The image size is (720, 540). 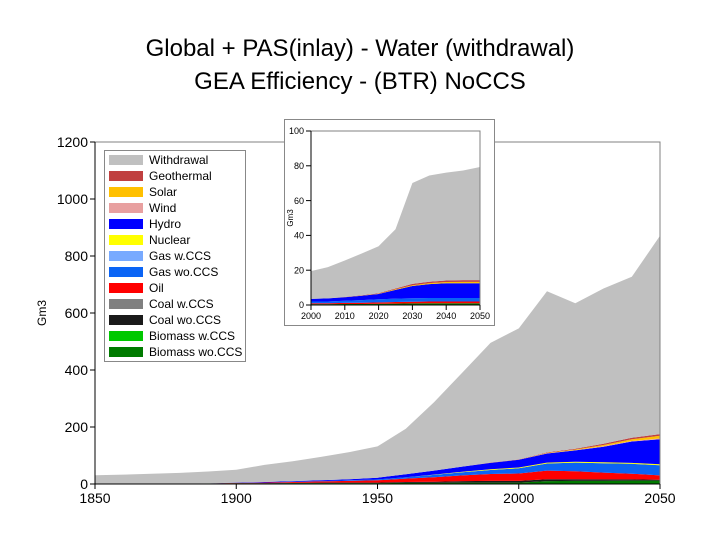 I want to click on inset-x-tick-label: 2010, so click(x=345, y=316).